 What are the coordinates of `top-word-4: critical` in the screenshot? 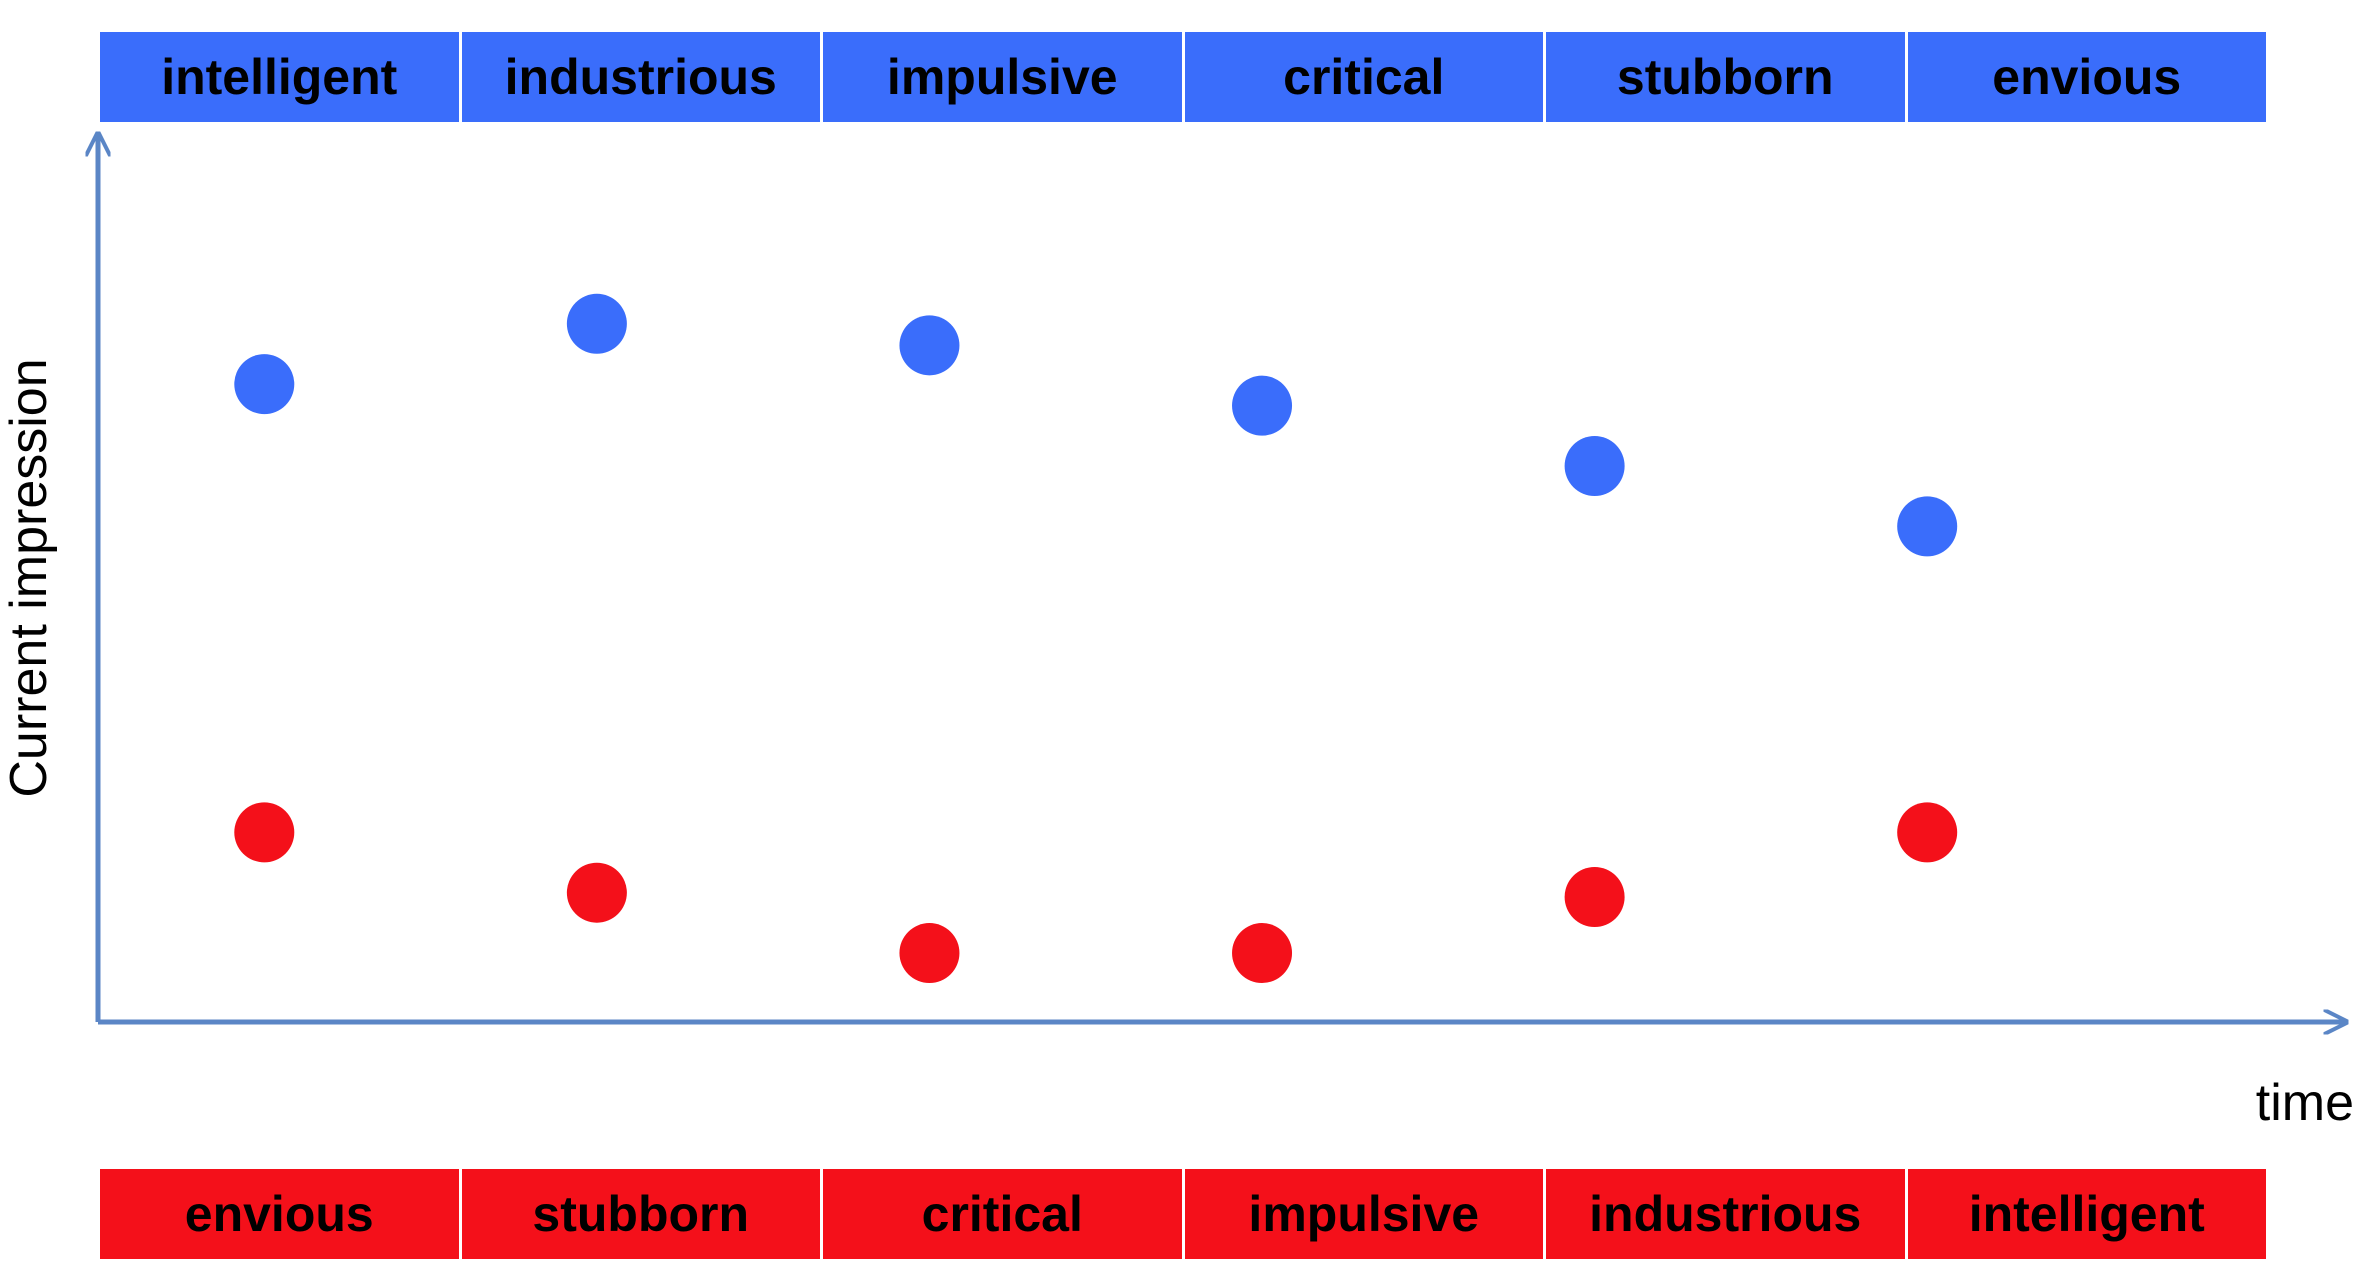 It's located at (1365, 77).